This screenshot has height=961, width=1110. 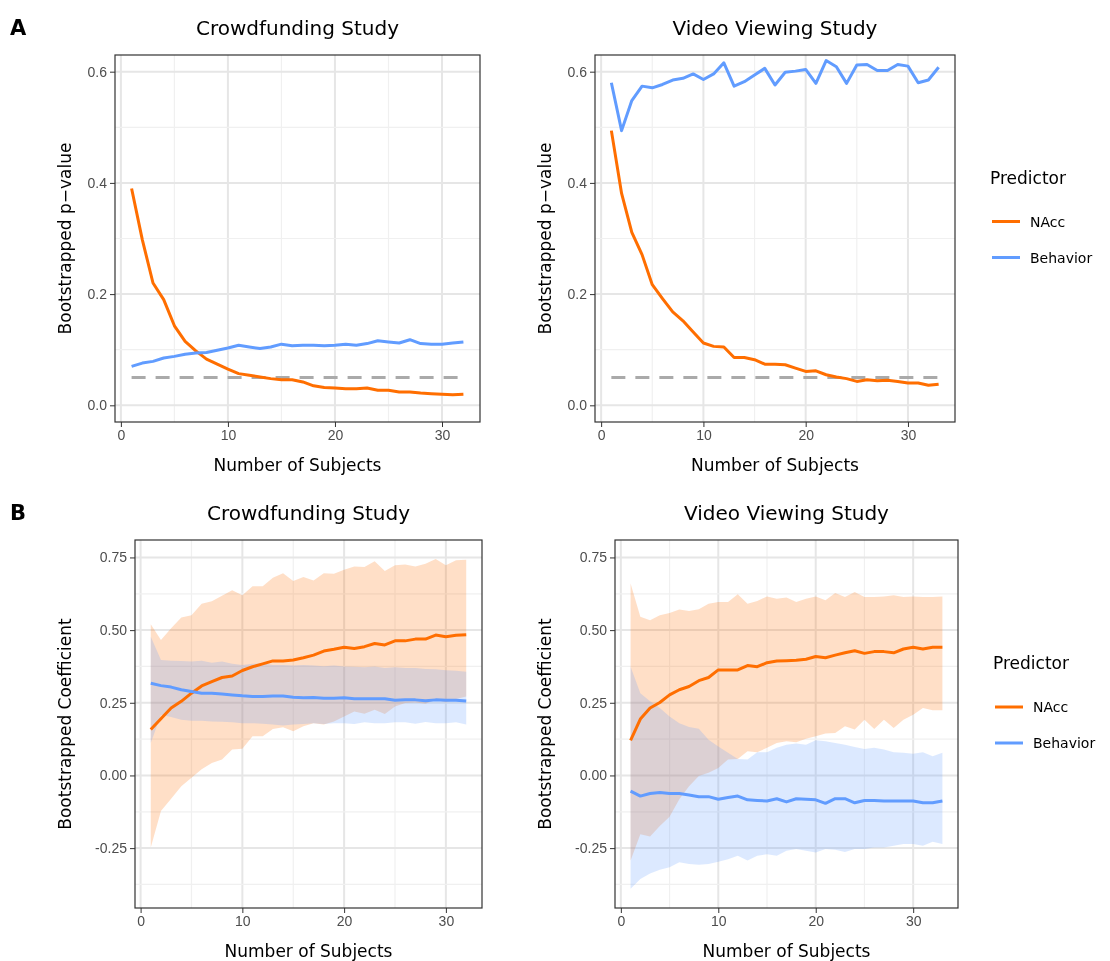 I want to click on text: B, so click(x=18, y=513).